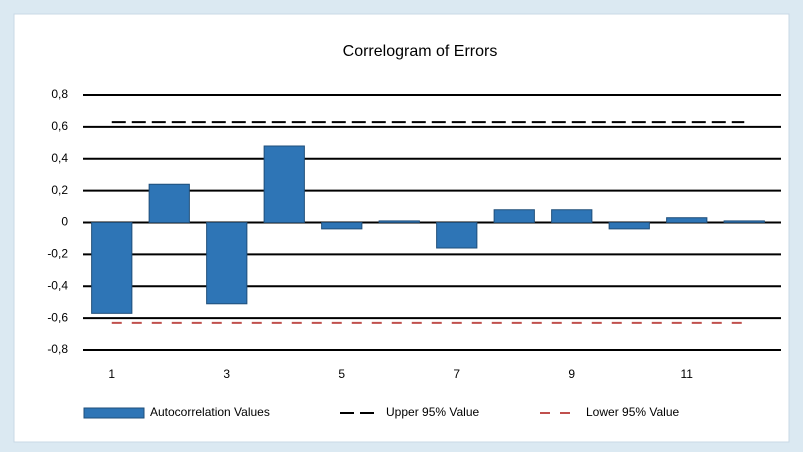  What do you see at coordinates (571, 374) in the screenshot?
I see `x-tick-label: 9` at bounding box center [571, 374].